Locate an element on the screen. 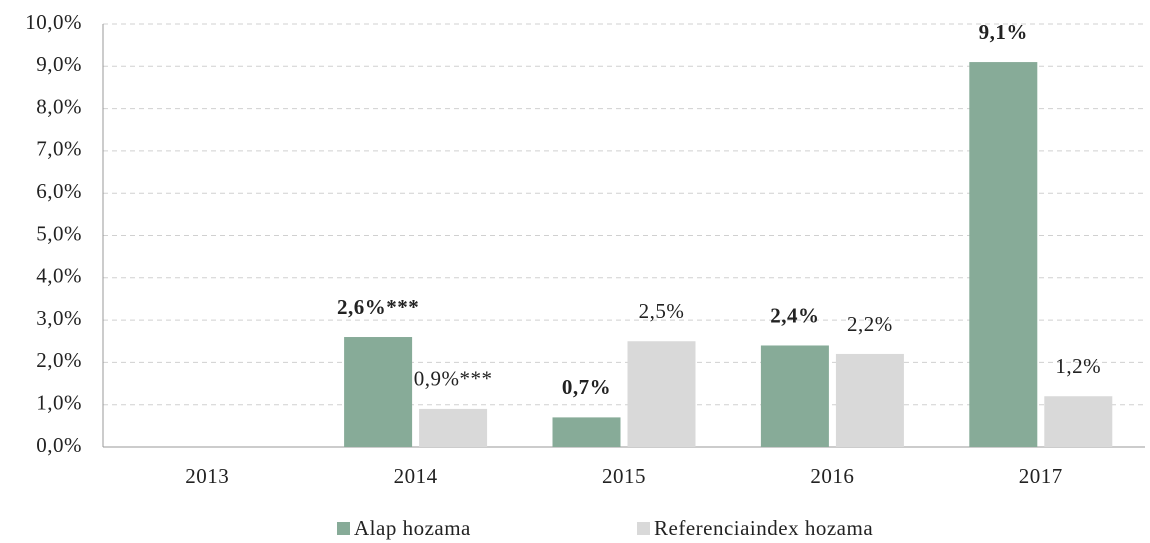  y-tick-label: 7,0% is located at coordinates (59, 149).